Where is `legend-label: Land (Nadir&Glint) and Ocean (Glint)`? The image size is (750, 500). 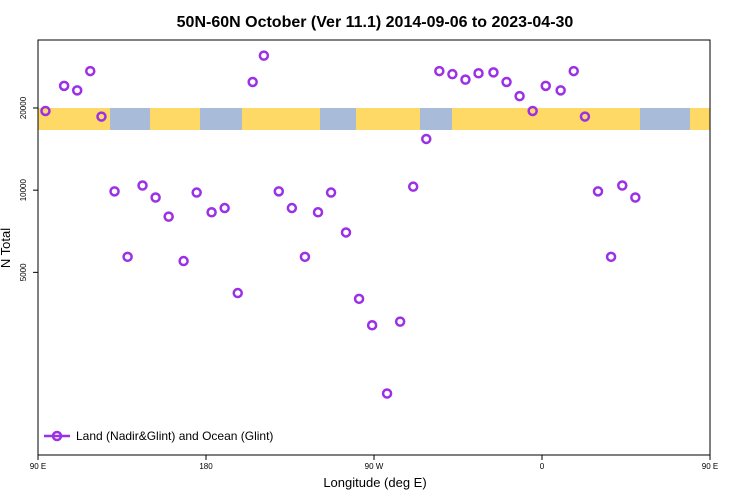 legend-label: Land (Nadir&Glint) and Ocean (Glint) is located at coordinates (174, 436).